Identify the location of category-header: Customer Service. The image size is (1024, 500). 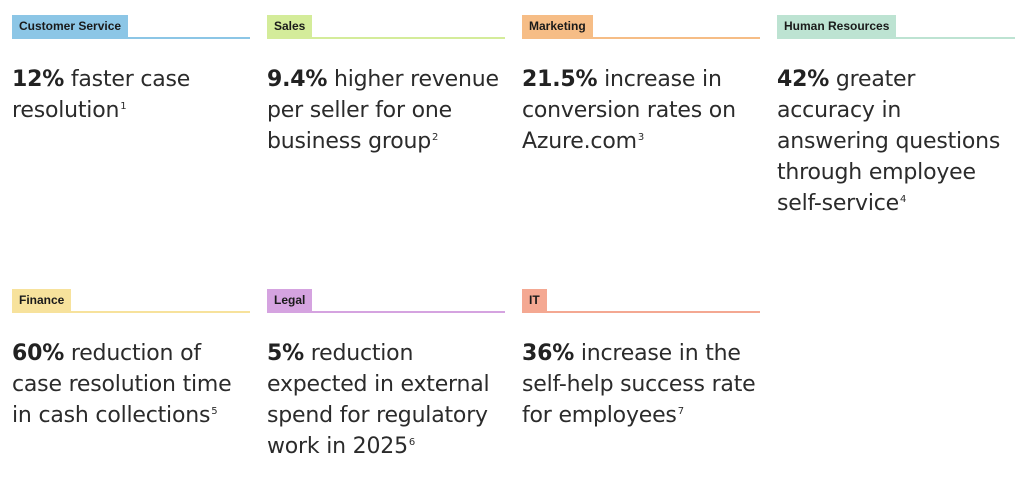
(131, 27).